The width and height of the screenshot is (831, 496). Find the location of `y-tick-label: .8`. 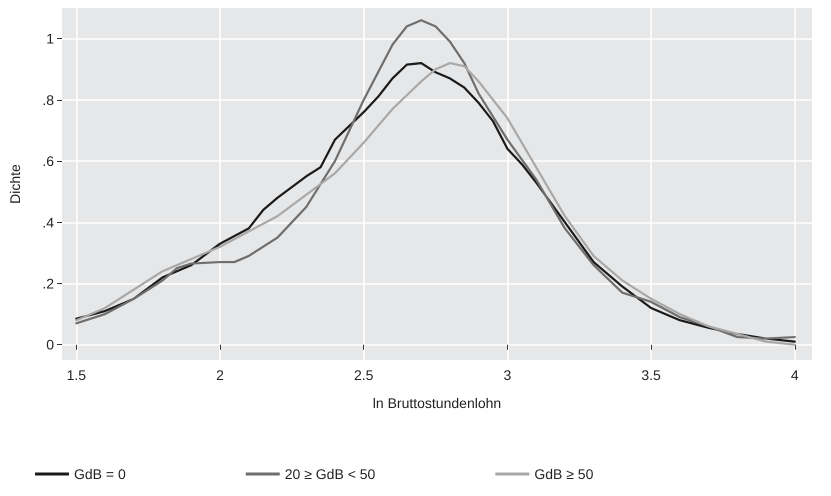

y-tick-label: .8 is located at coordinates (48, 100).